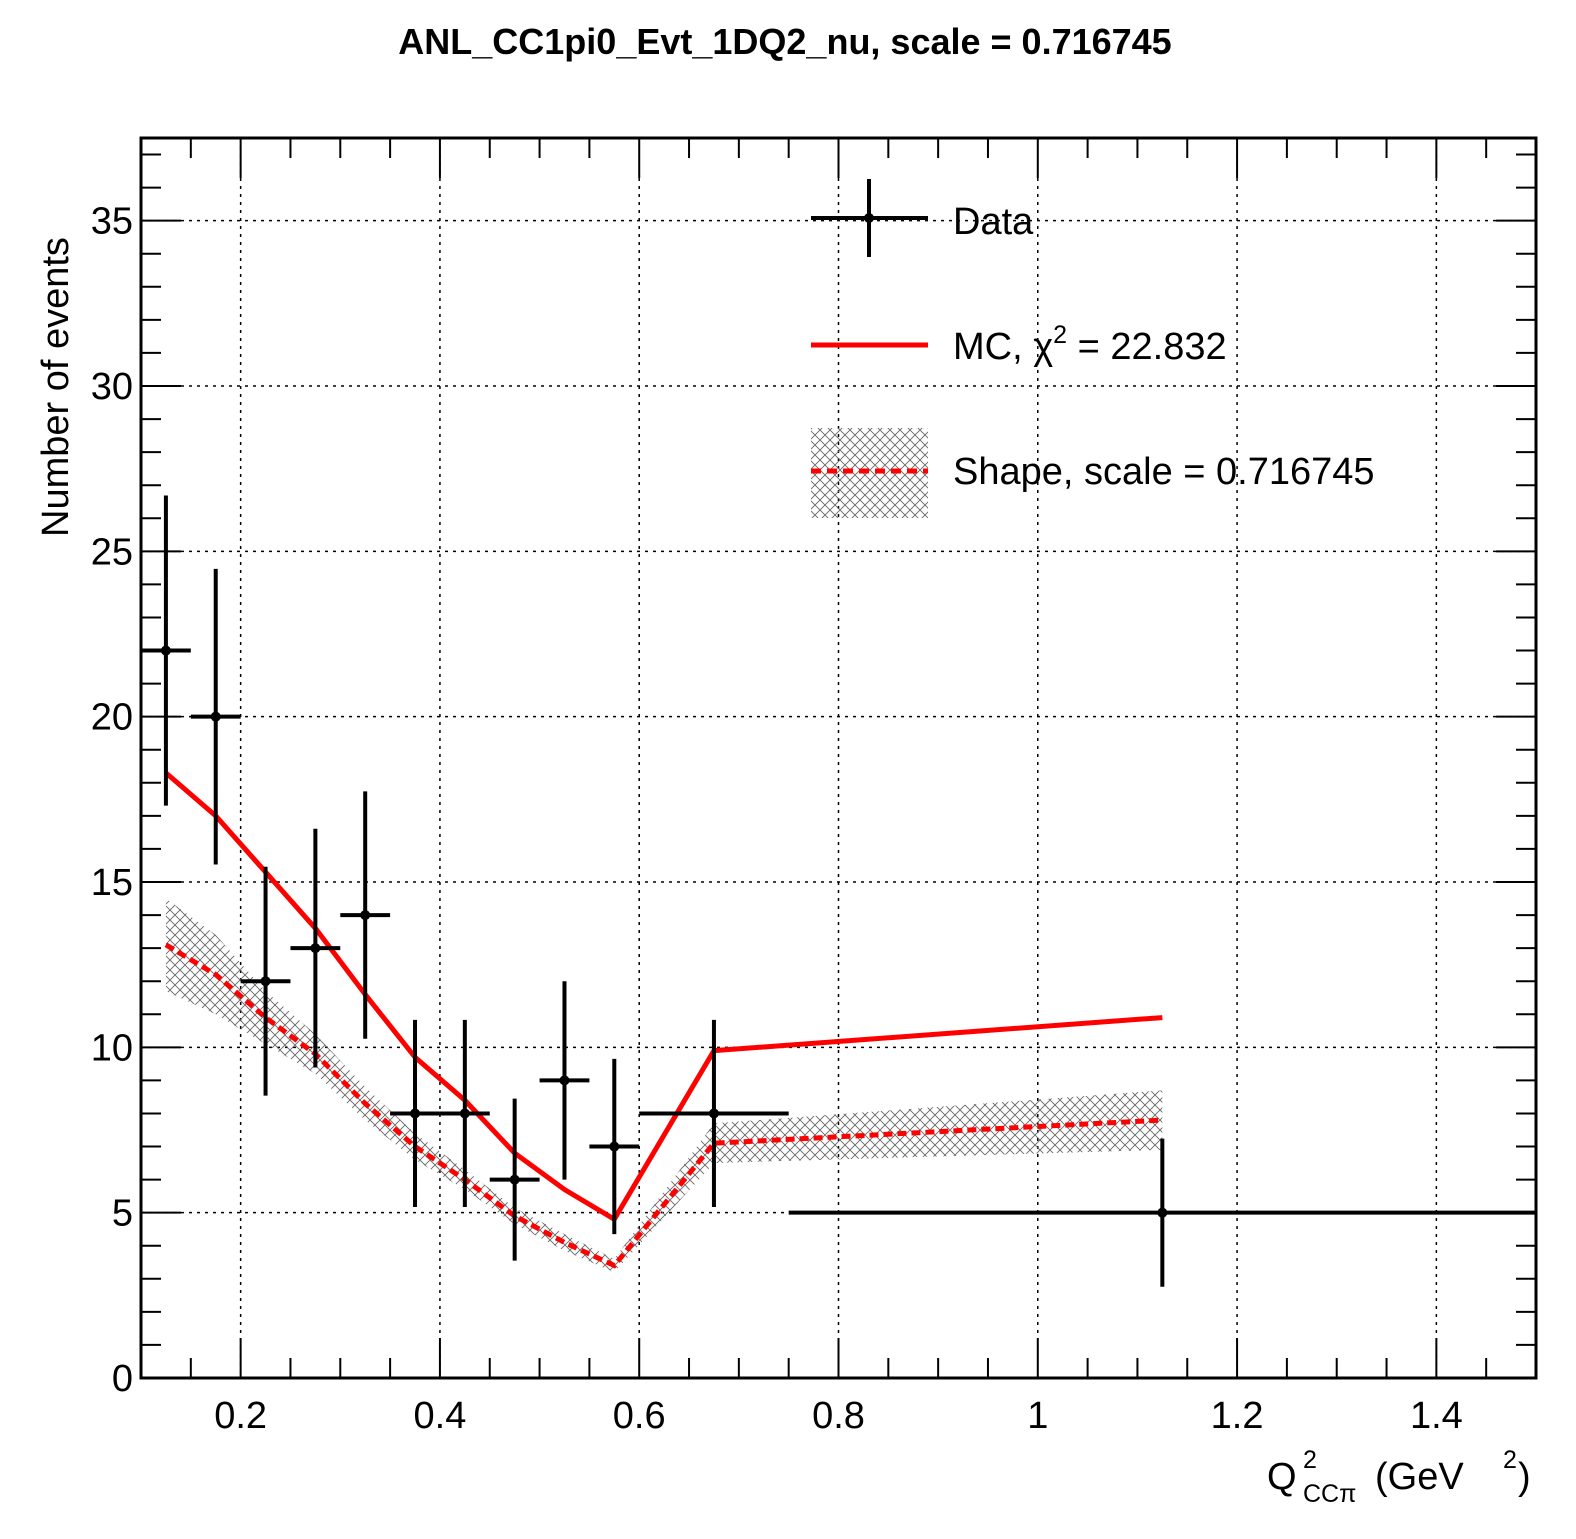 This screenshot has width=1576, height=1539. Describe the element at coordinates (1524, 1477) in the screenshot. I see `x-axis-label-unit-close: )` at that location.